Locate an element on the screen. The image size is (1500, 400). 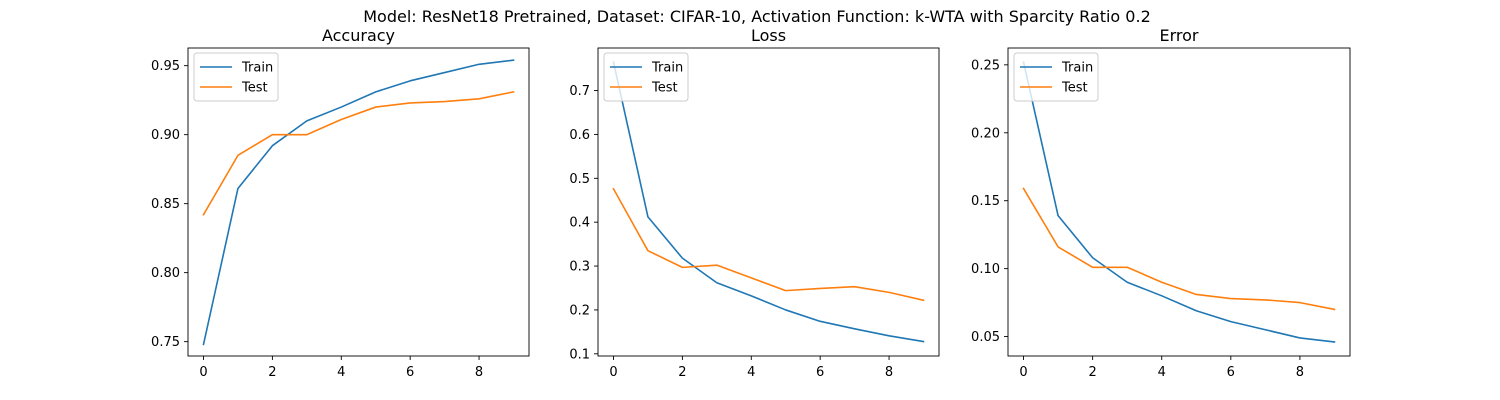
subplot-title: Error is located at coordinates (1179, 35).